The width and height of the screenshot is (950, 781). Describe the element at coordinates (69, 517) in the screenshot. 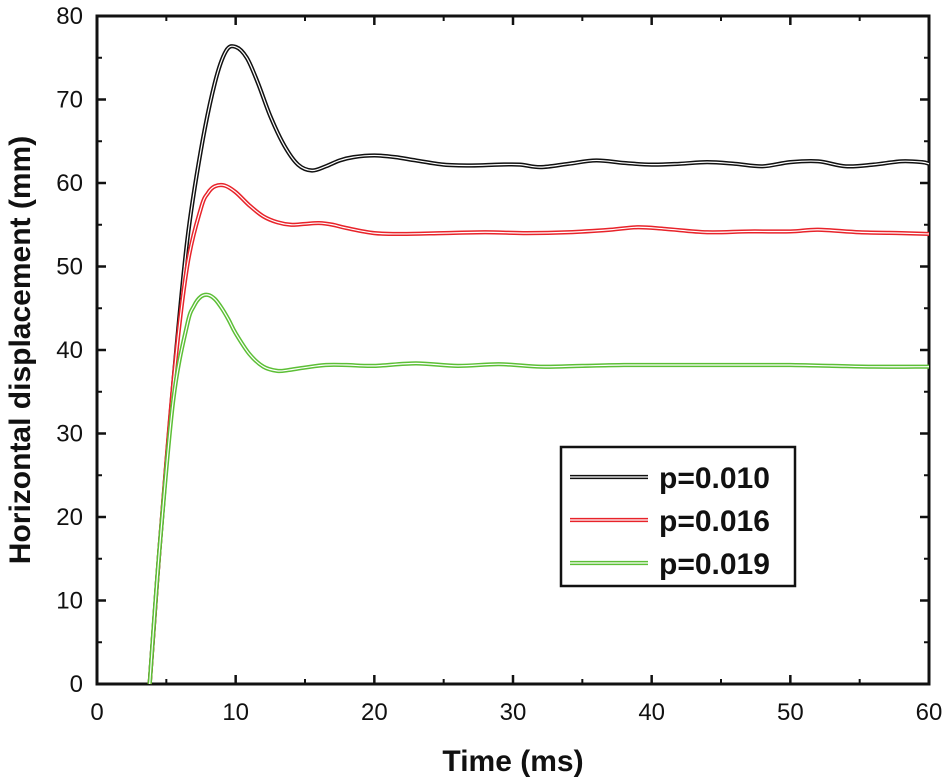

I see `y-tick-label: 20` at that location.